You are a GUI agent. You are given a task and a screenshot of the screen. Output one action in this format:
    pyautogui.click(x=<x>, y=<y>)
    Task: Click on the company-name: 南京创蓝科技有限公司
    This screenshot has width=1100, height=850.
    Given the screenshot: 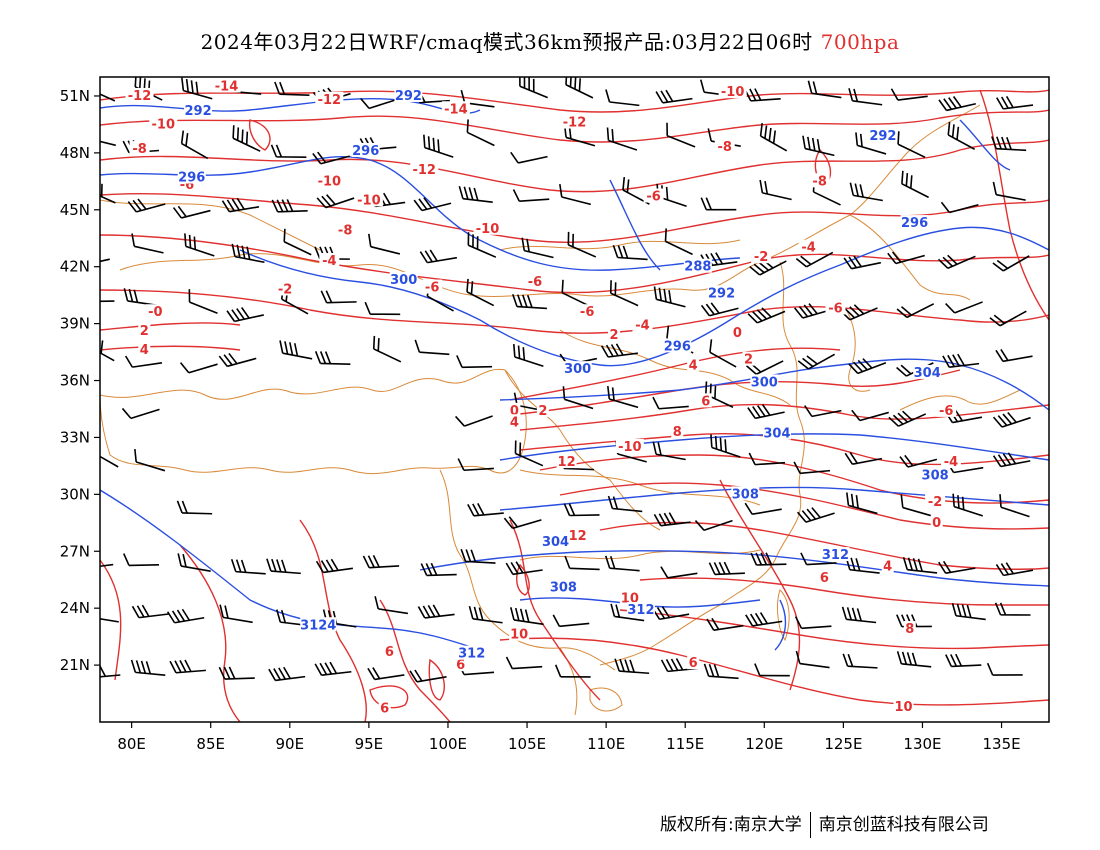 What is the action you would take?
    pyautogui.click(x=903, y=825)
    